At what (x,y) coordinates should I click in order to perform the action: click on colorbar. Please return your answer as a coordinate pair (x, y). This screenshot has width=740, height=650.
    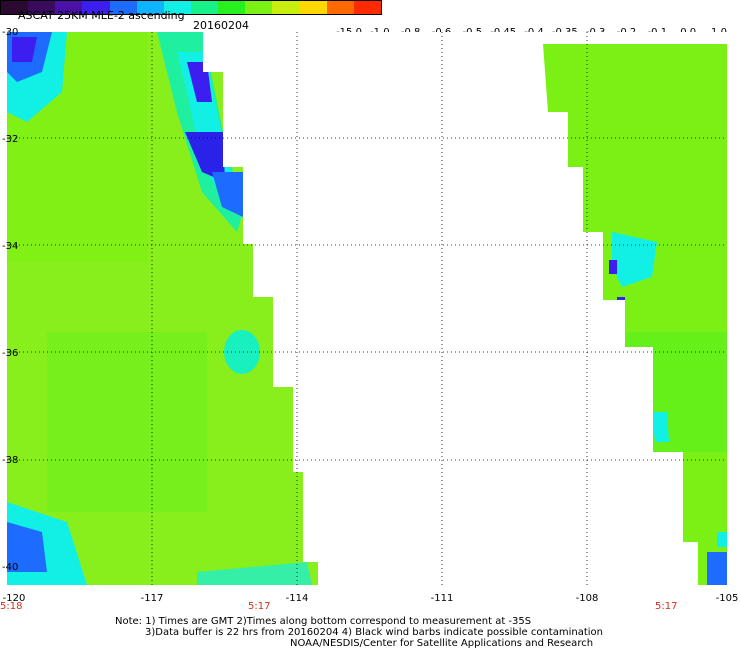
    Looking at the image, I should click on (191, 7).